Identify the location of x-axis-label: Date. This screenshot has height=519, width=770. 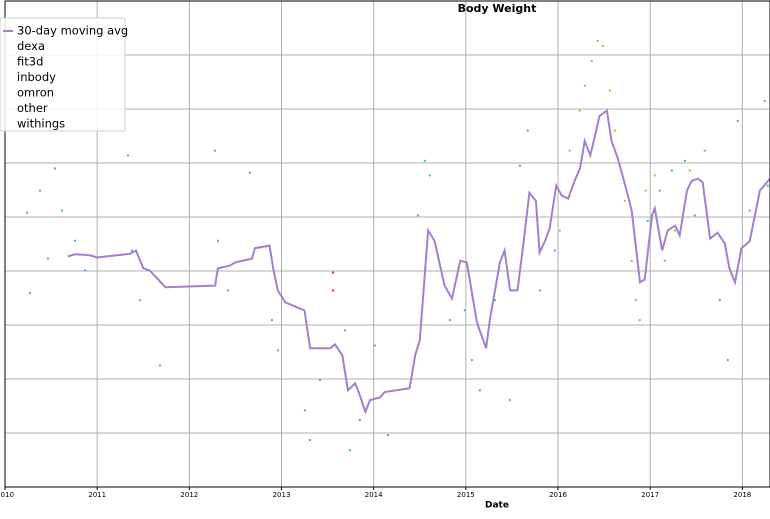
(497, 506).